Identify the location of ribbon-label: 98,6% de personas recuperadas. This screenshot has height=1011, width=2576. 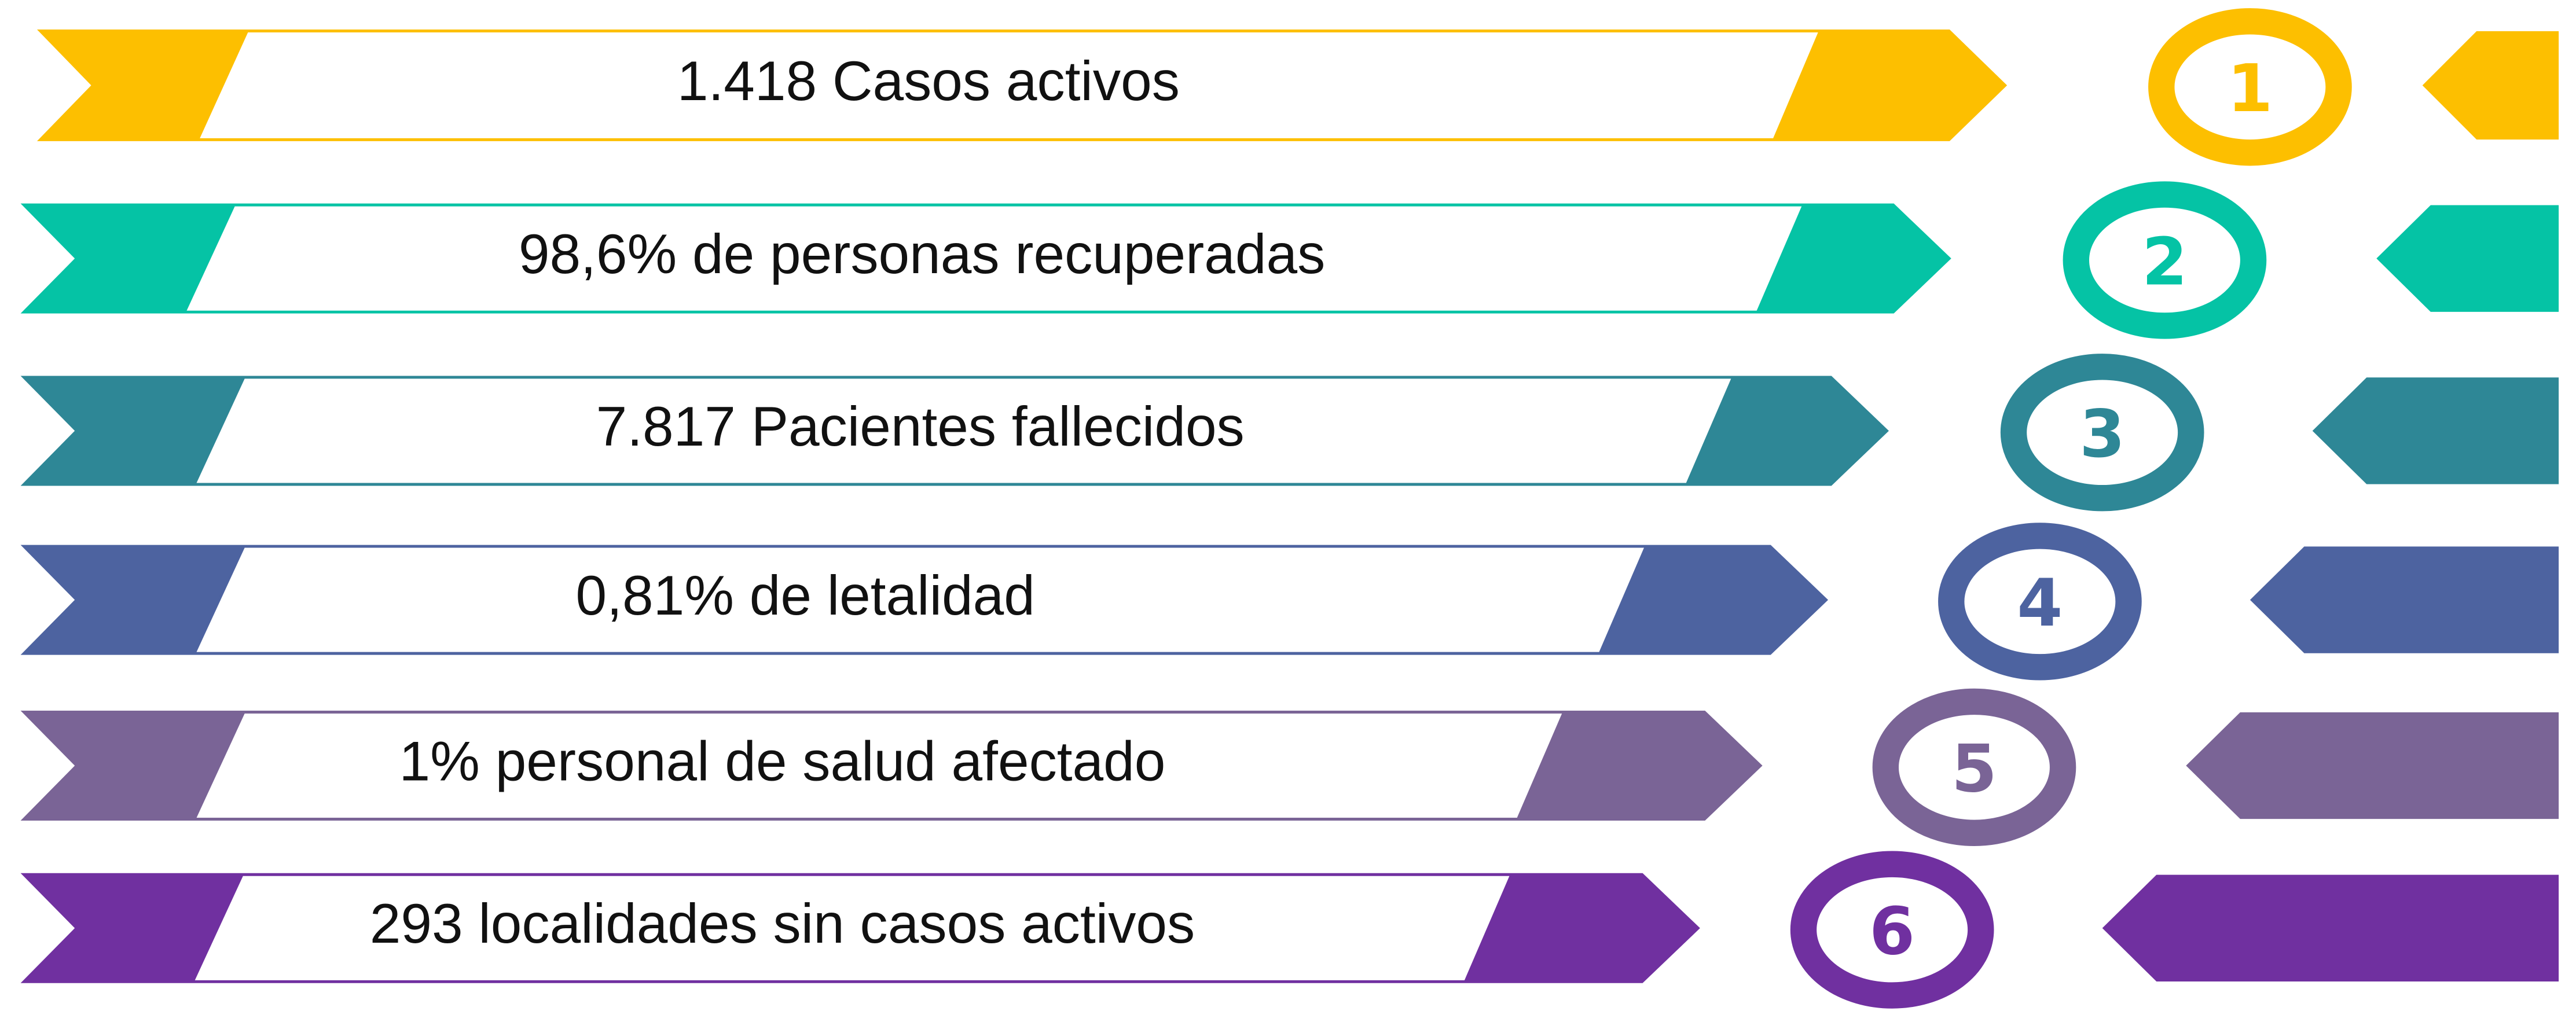
(922, 254).